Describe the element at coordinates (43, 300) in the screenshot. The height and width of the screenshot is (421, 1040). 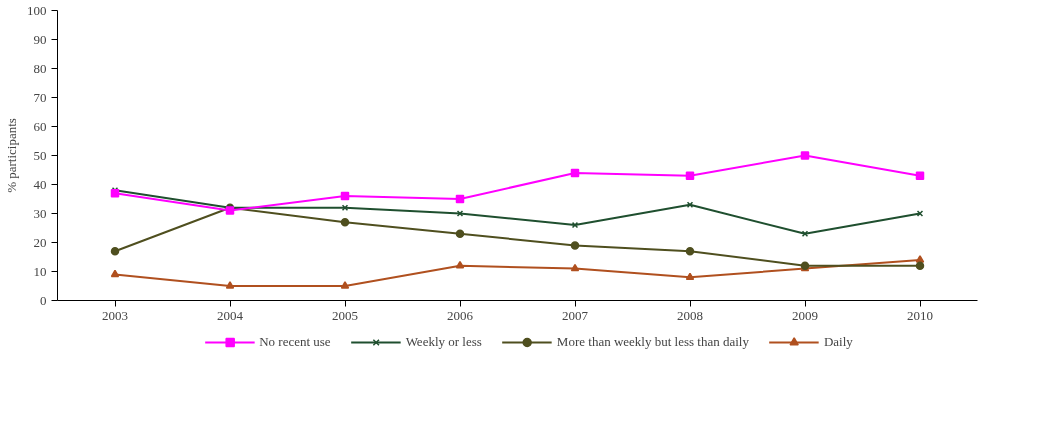
I see `y-tick-label: 0` at that location.